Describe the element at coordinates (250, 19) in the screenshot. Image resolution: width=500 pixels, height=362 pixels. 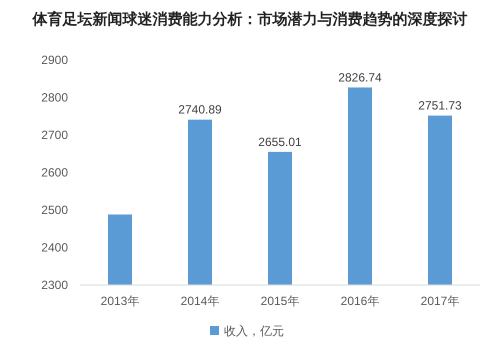
I see `chart-title: 体育足坛新闻球迷消费能力分析：市场潜力与消费趋势的深度探讨` at that location.